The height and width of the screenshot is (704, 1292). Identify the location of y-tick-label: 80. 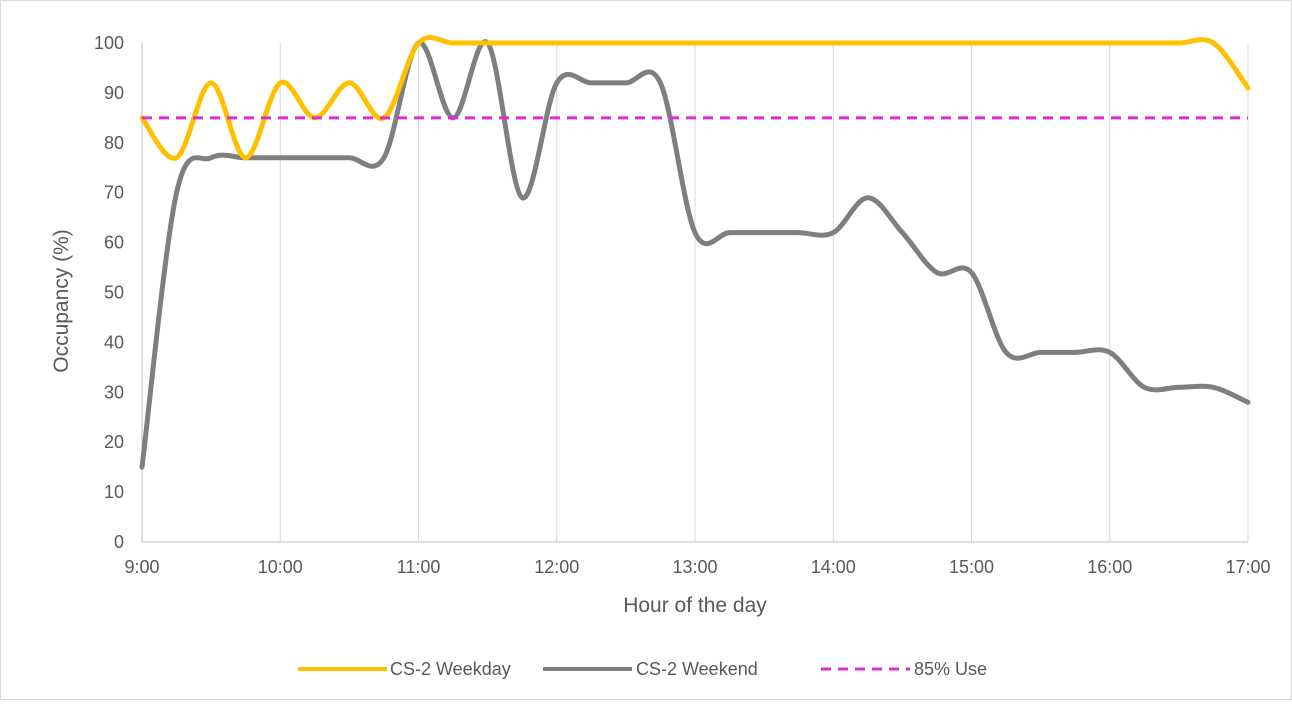
(114, 143).